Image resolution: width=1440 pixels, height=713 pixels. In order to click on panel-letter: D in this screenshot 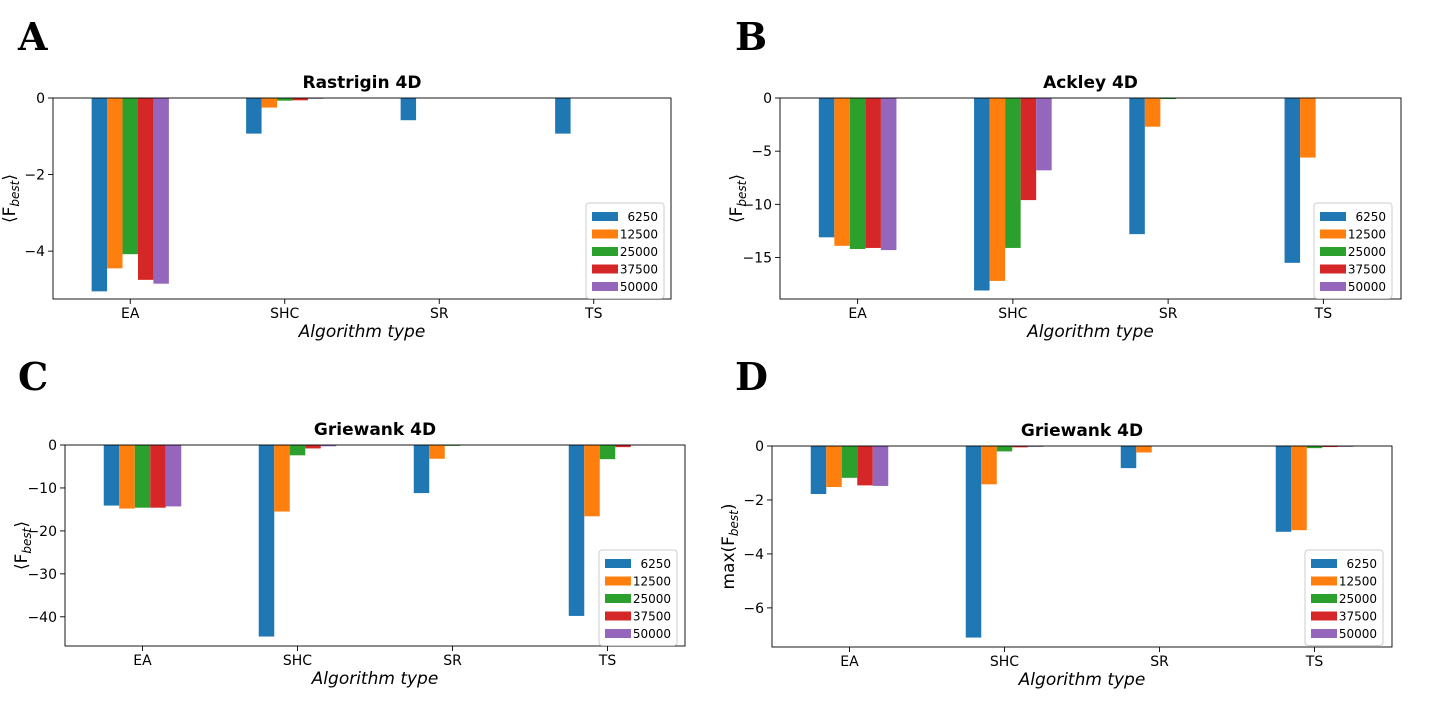, I will do `click(751, 376)`.